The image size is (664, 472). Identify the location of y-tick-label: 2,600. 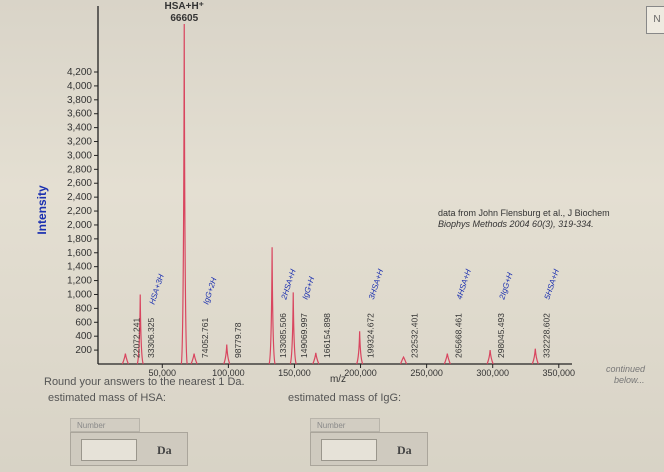
(79, 183).